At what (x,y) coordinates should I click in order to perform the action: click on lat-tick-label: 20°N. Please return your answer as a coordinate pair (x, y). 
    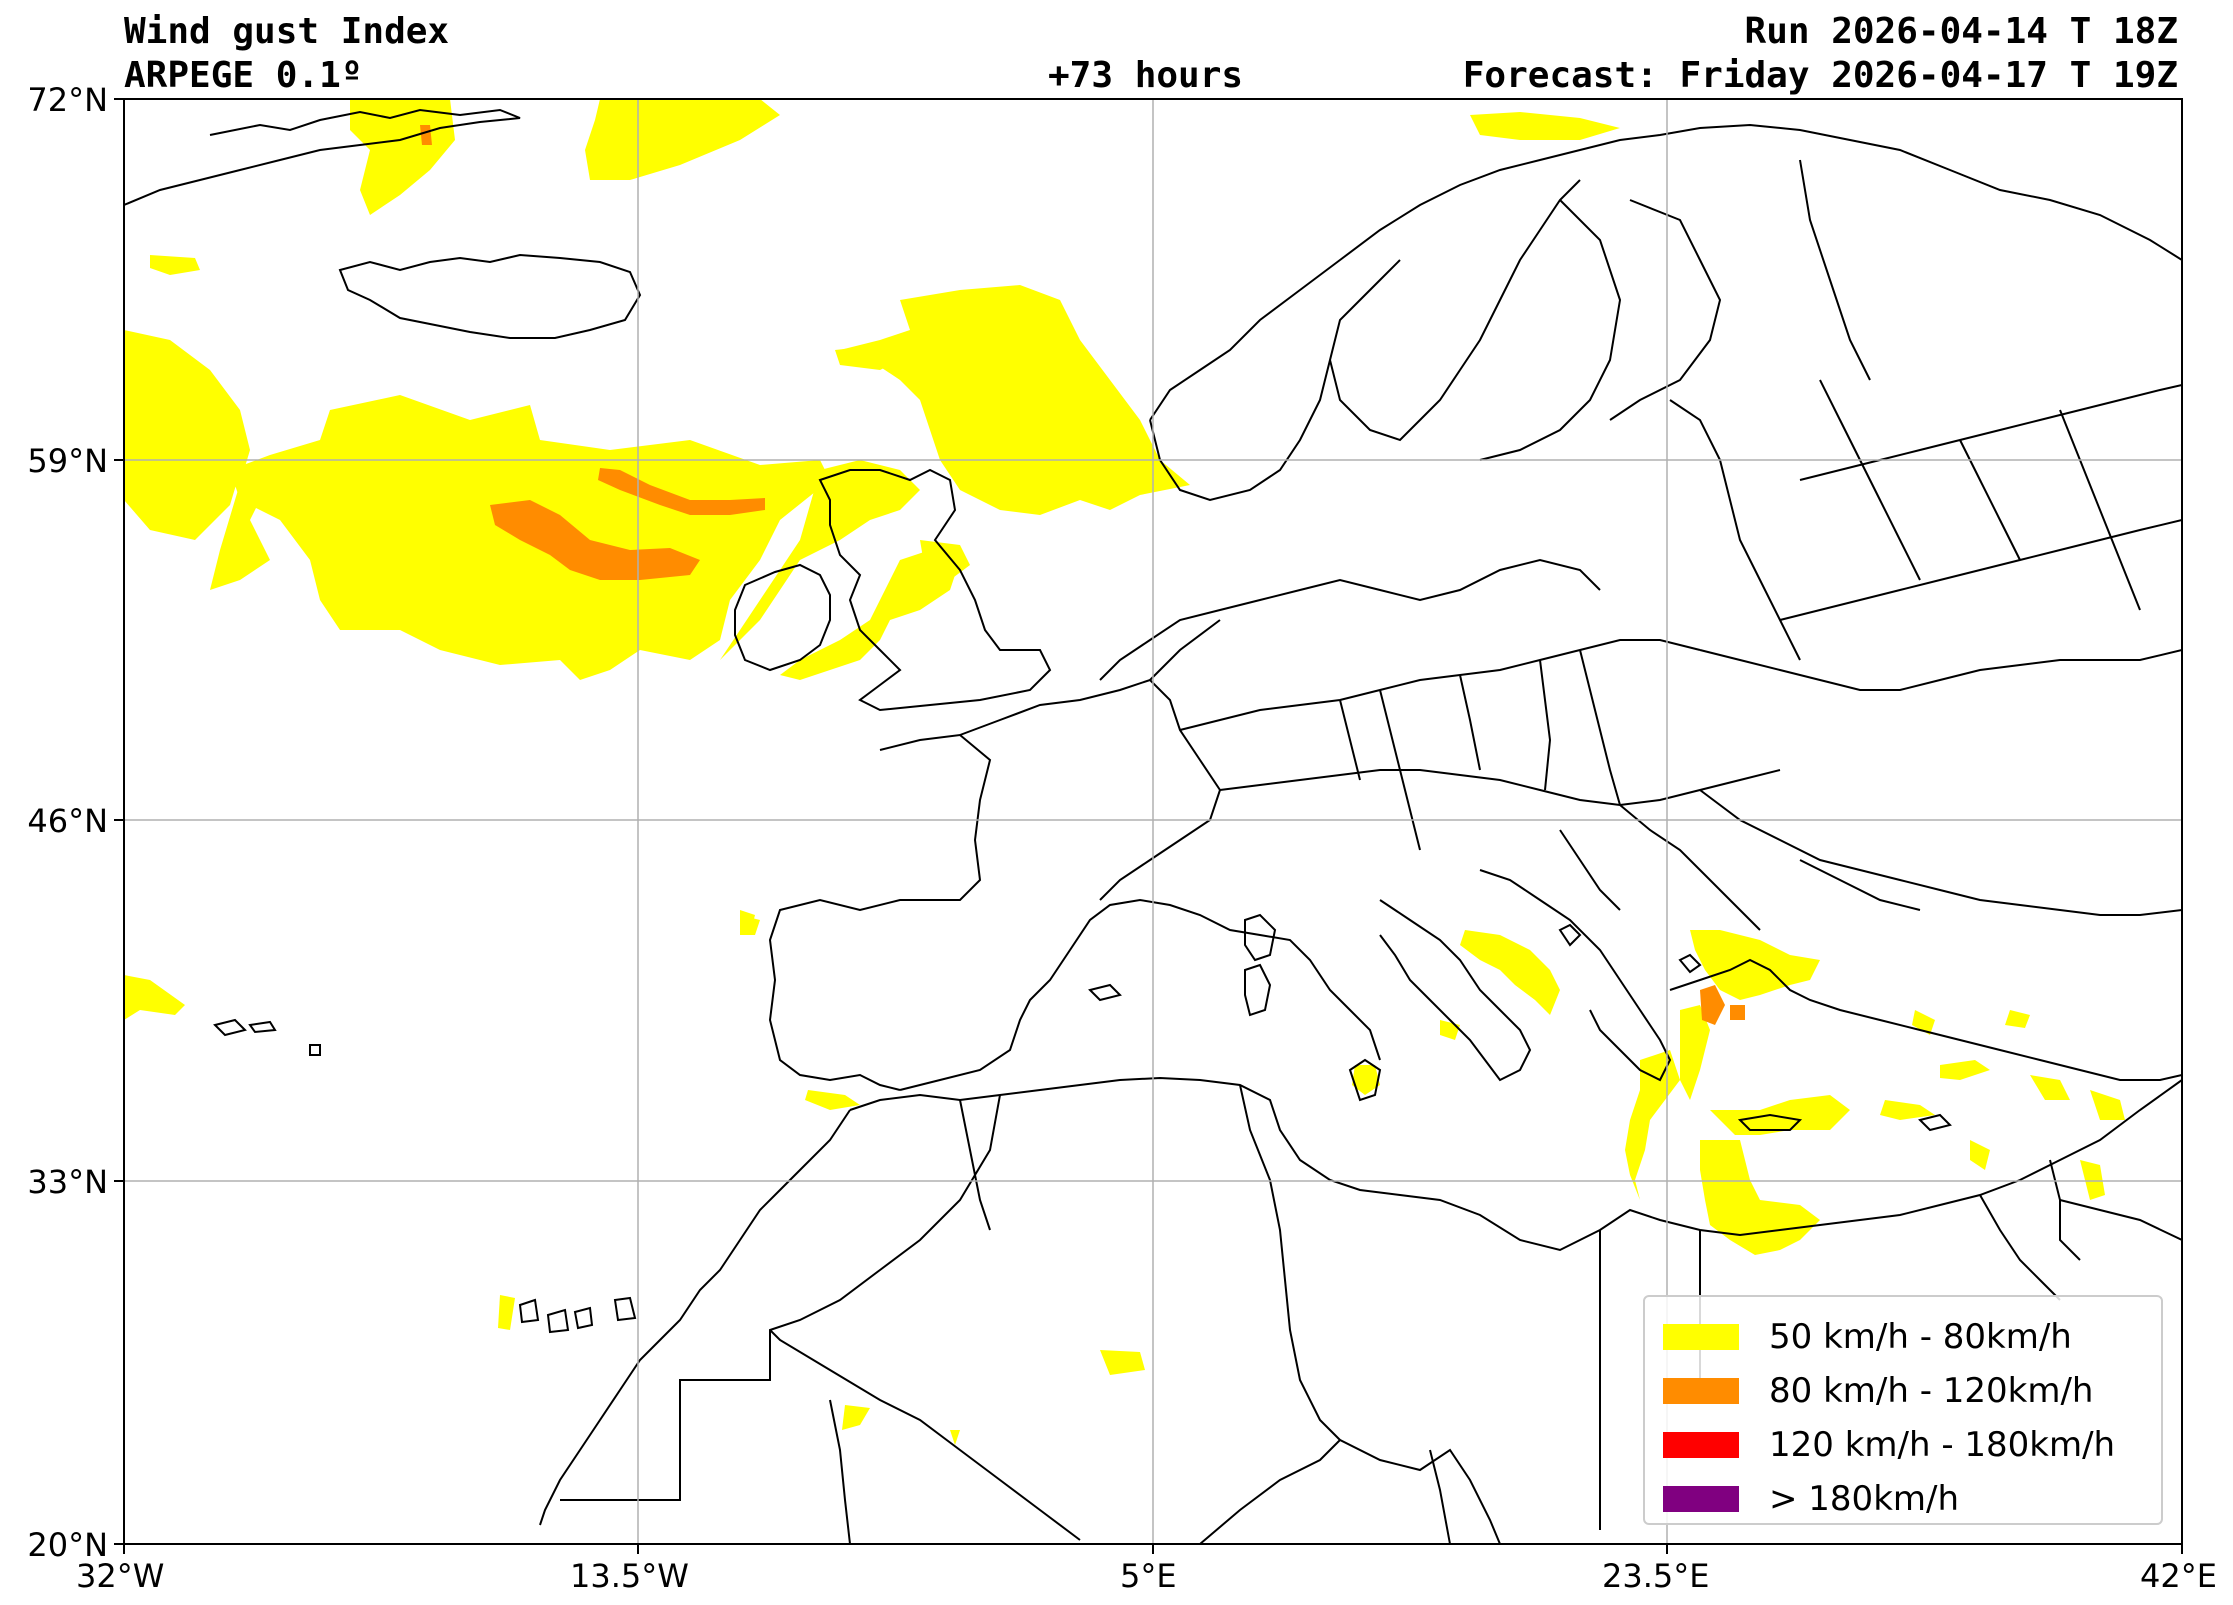
    Looking at the image, I should click on (67, 1545).